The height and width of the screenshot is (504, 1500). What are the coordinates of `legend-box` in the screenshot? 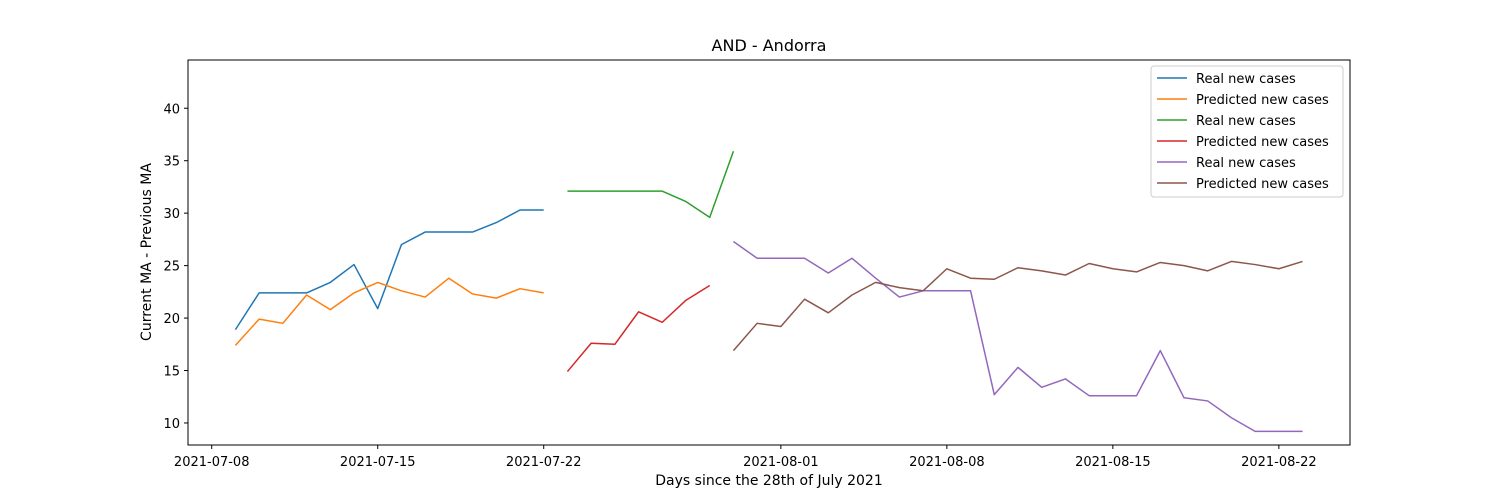 It's located at (1247, 131).